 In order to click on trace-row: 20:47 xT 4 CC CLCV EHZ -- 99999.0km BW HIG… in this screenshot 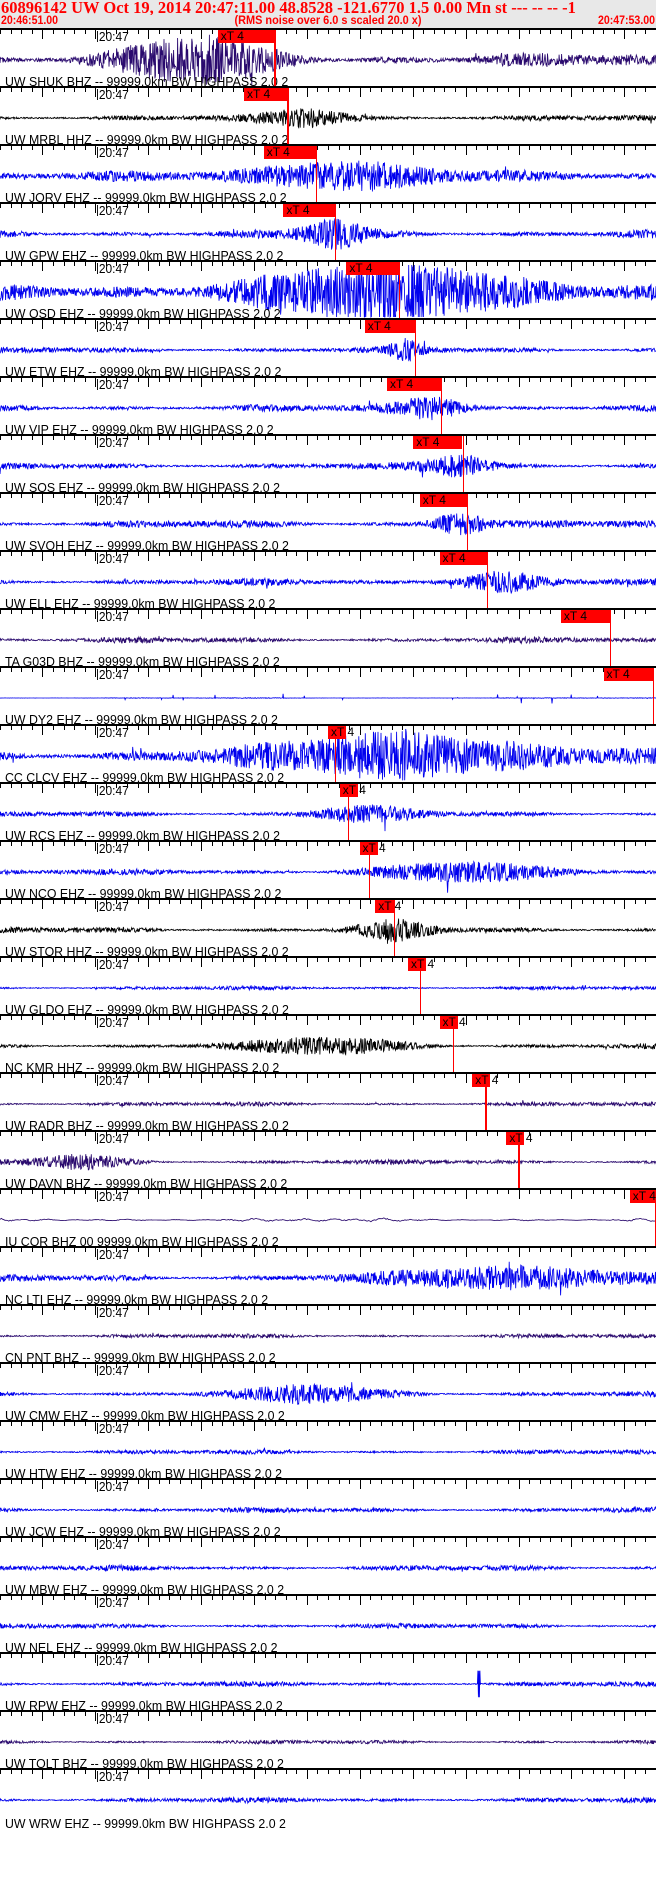, I will do `click(328, 755)`.